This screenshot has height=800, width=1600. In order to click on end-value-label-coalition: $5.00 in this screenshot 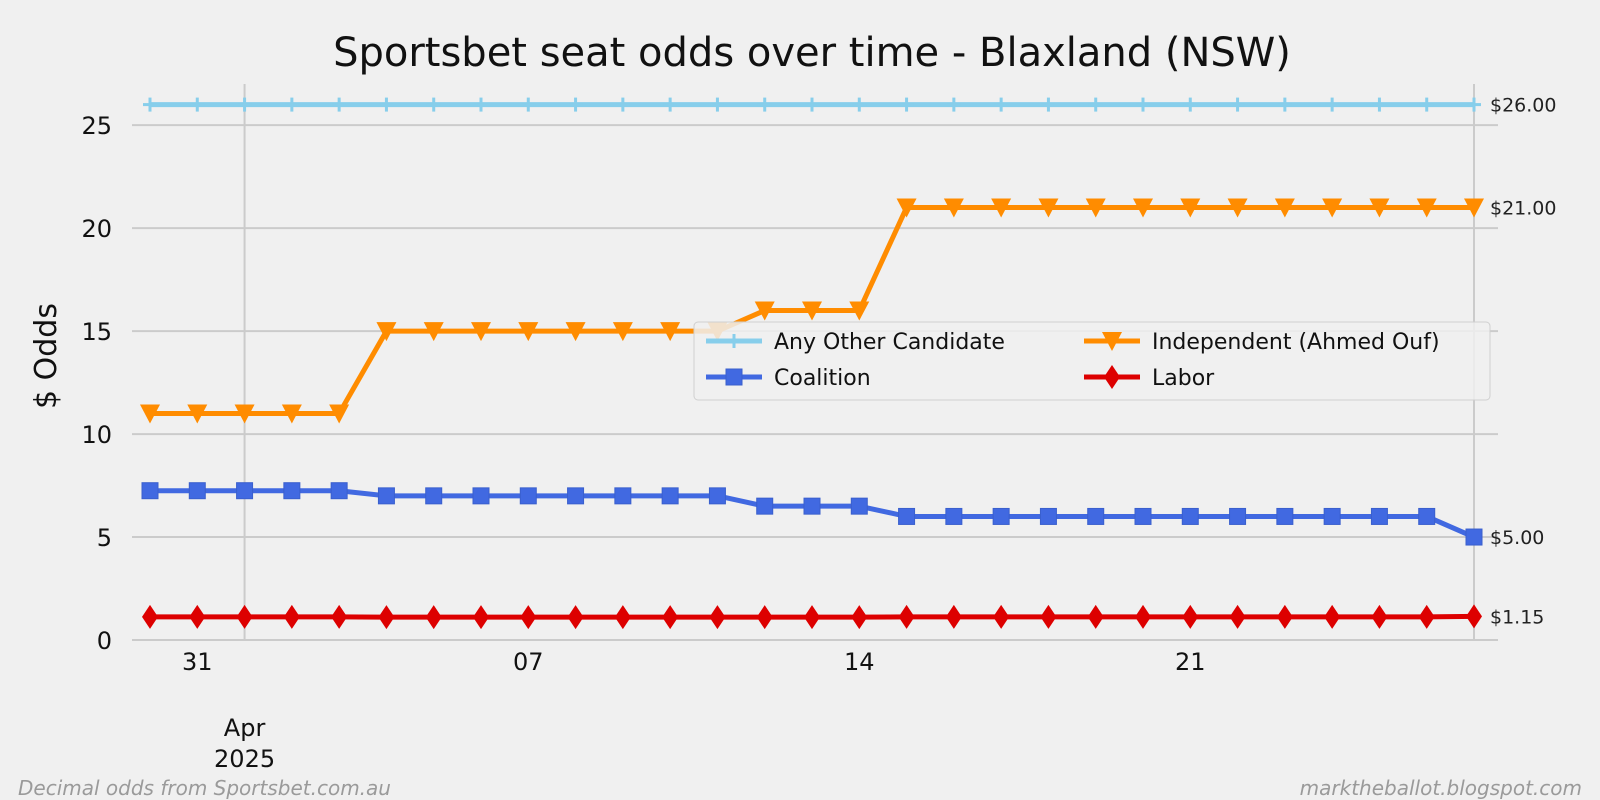, I will do `click(1517, 538)`.